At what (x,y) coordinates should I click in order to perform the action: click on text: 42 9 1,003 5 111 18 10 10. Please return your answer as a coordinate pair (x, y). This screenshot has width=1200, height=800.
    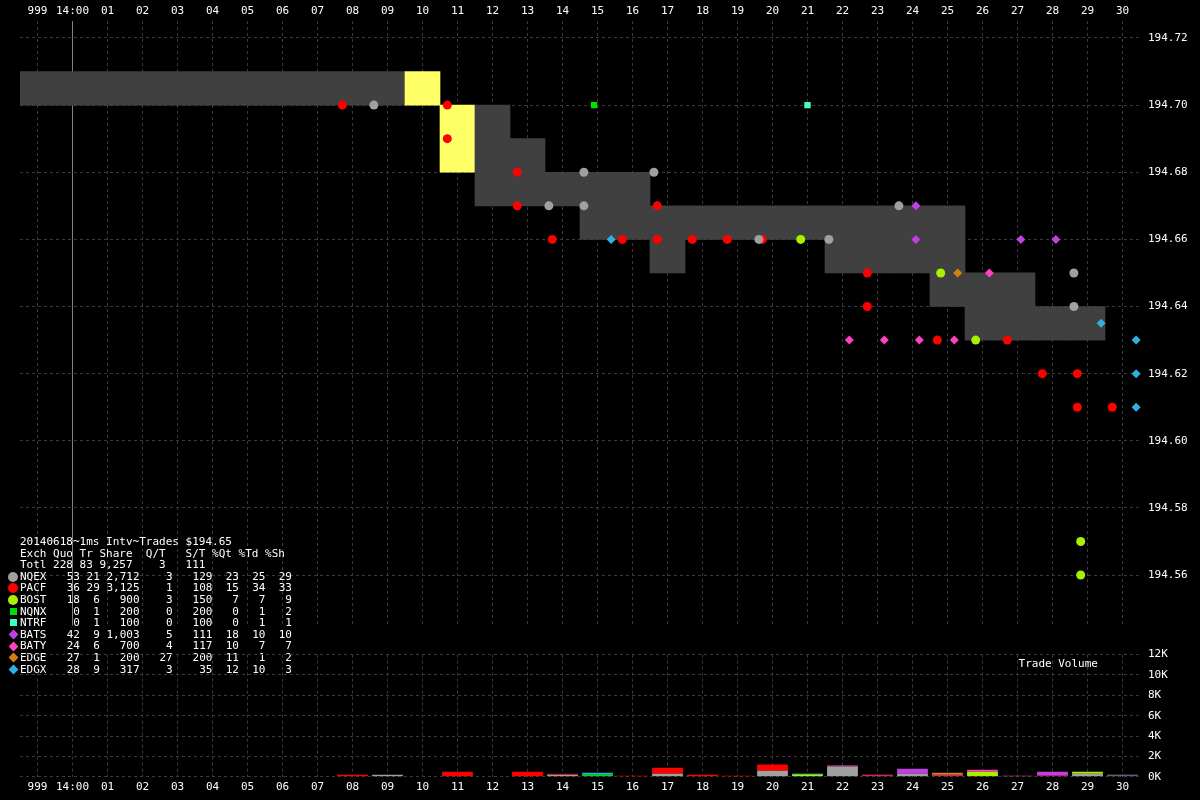
    Looking at the image, I should click on (178, 634).